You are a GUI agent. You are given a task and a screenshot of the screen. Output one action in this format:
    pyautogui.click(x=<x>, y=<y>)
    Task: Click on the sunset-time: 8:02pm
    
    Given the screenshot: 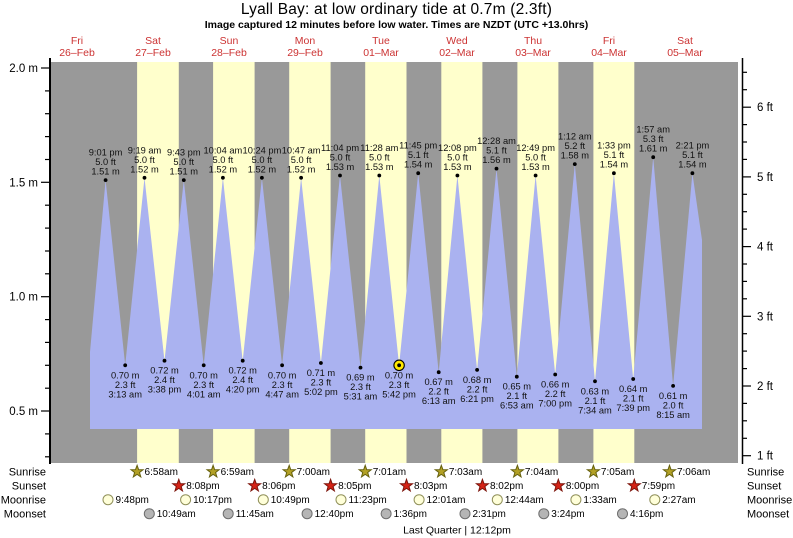 What is the action you would take?
    pyautogui.click(x=506, y=486)
    